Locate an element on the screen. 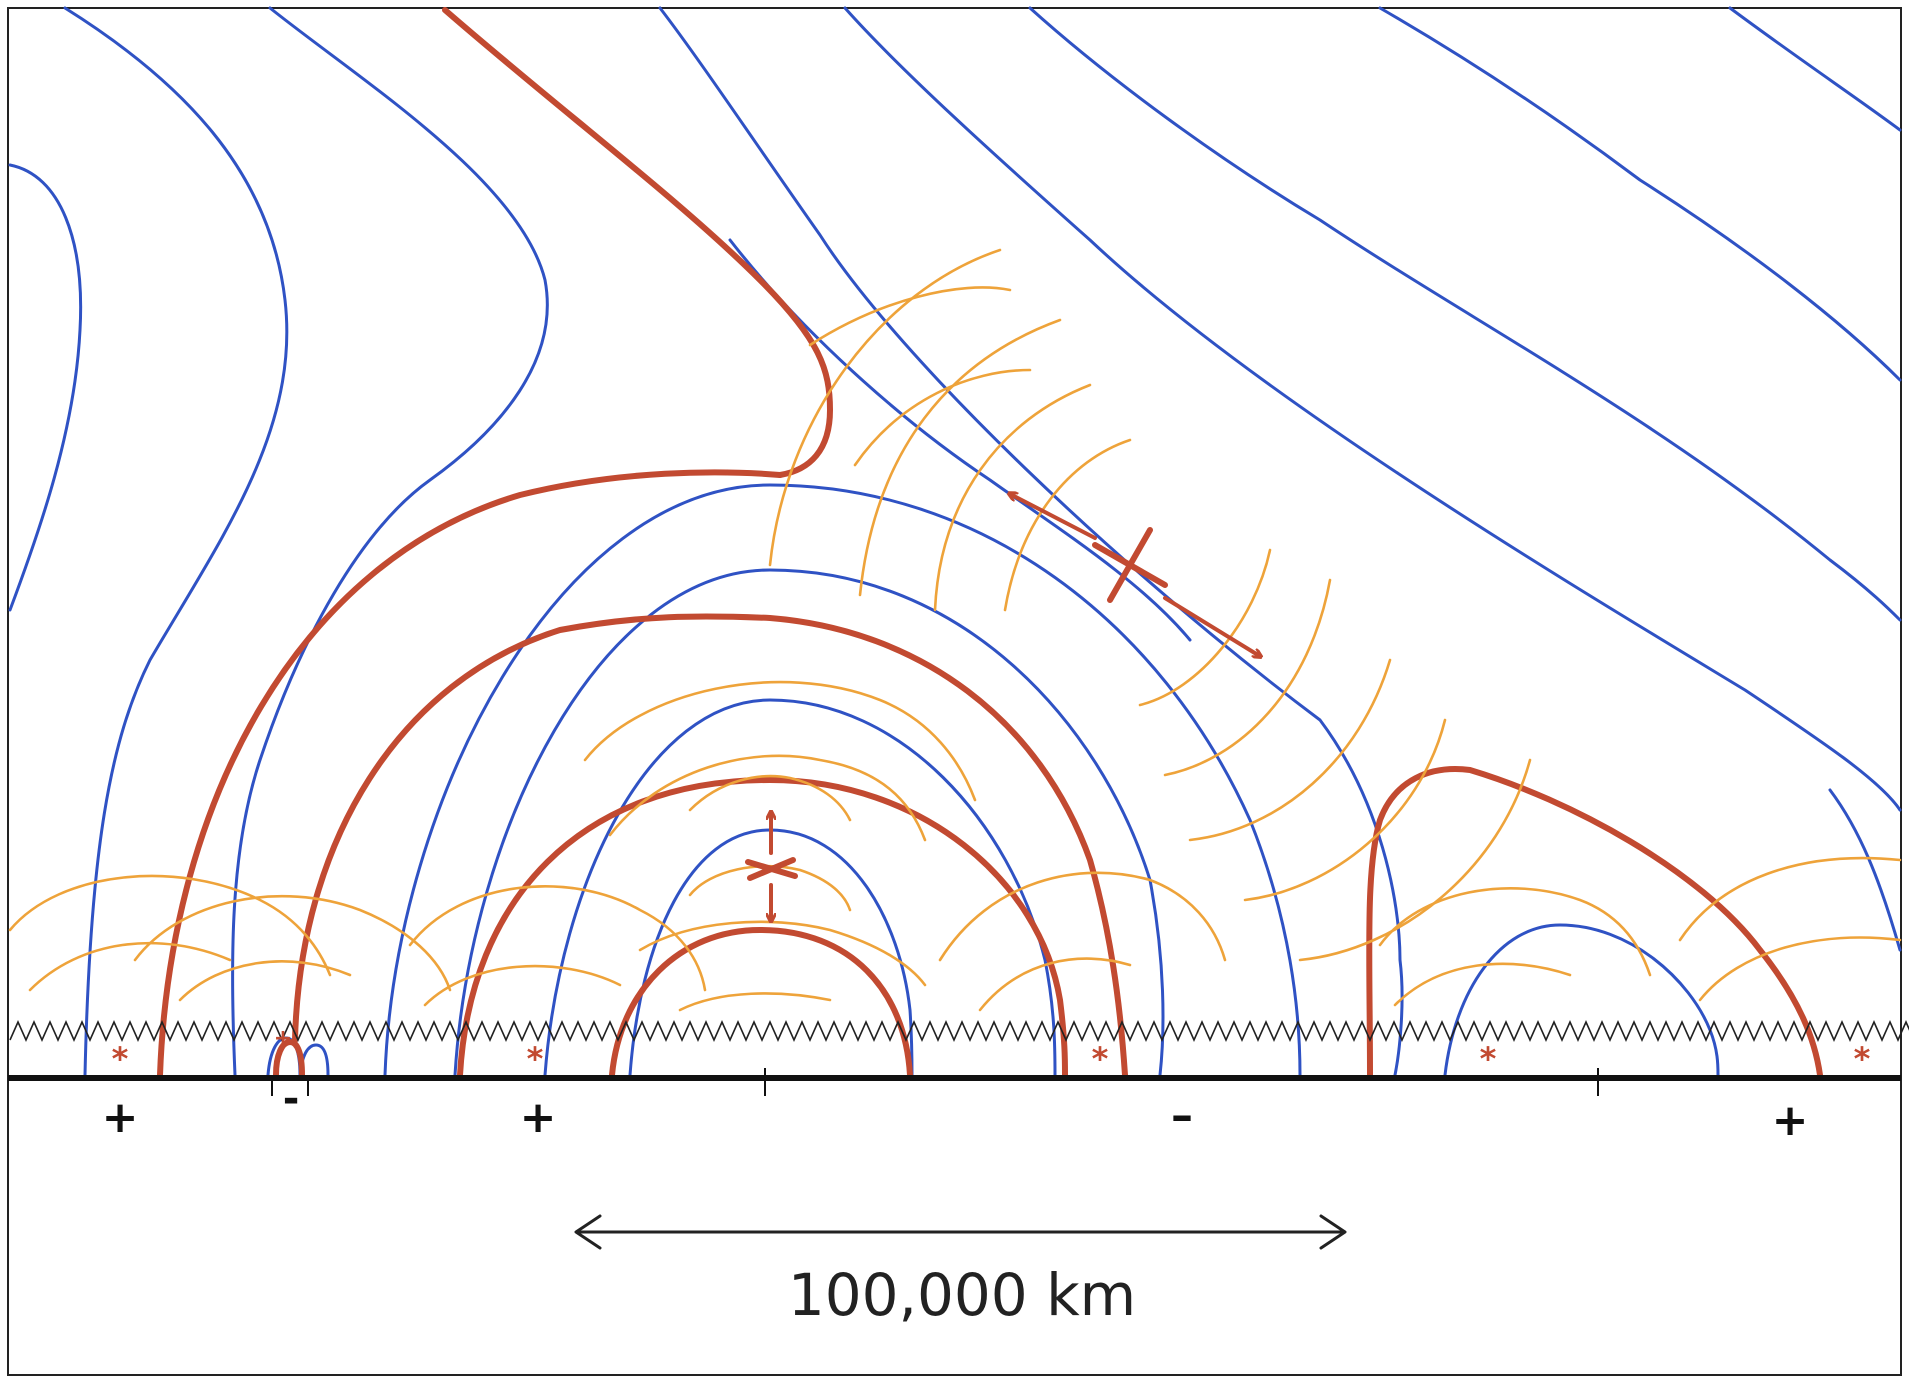  surface-layer is located at coordinates (958, 1058).